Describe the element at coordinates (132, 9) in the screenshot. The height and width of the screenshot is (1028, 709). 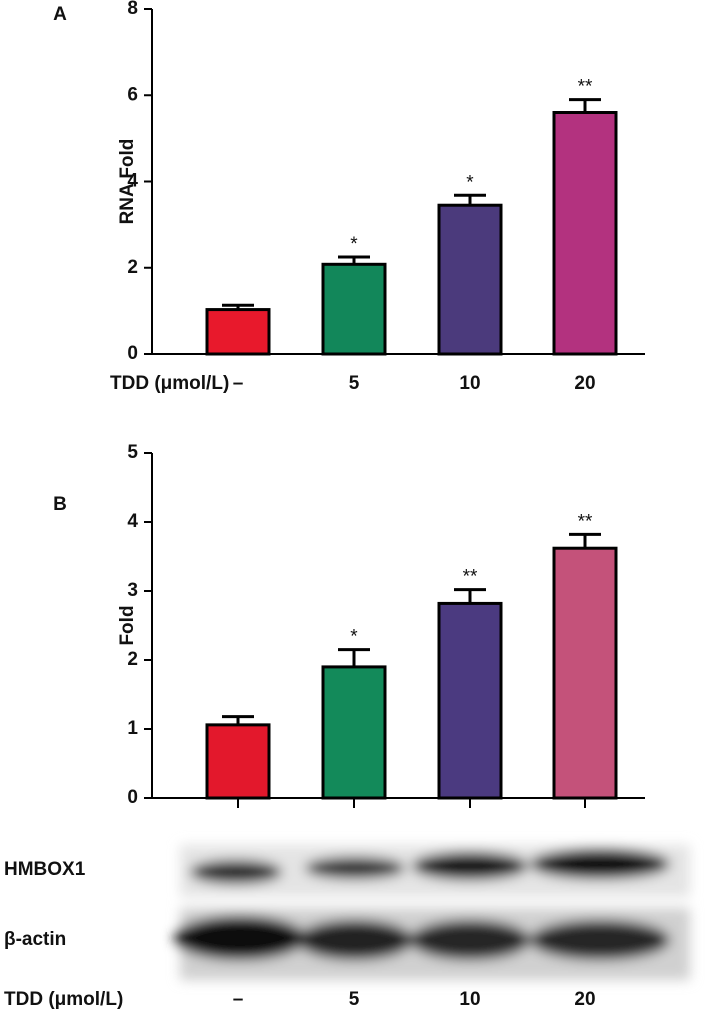
I see `y-tick-label: 8` at that location.